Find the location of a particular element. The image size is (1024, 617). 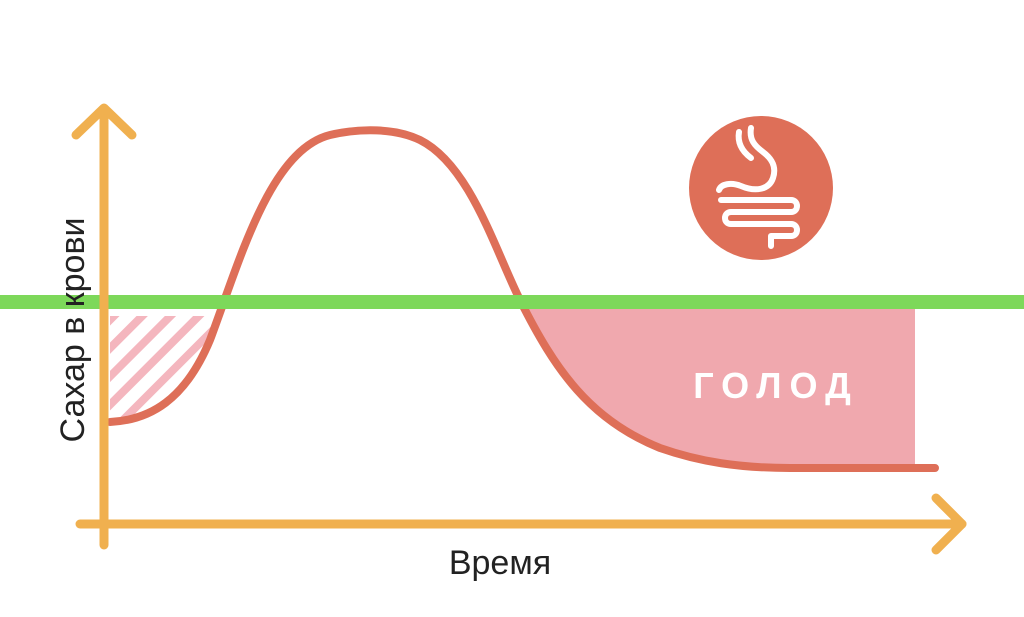

low-sugar-hatched-region is located at coordinates (164, 369).